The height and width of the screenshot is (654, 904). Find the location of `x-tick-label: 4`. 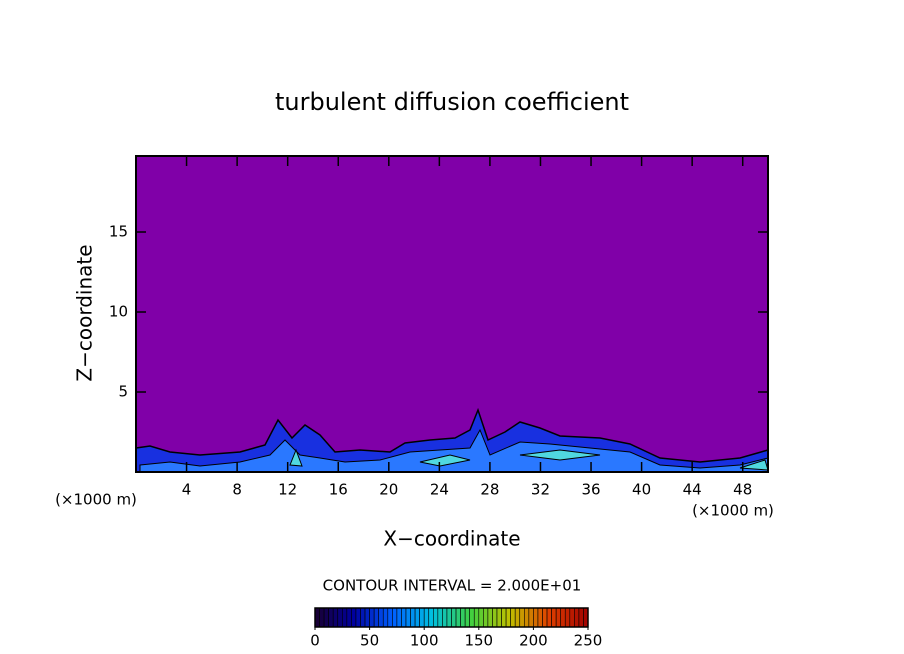

x-tick-label: 4 is located at coordinates (187, 490).